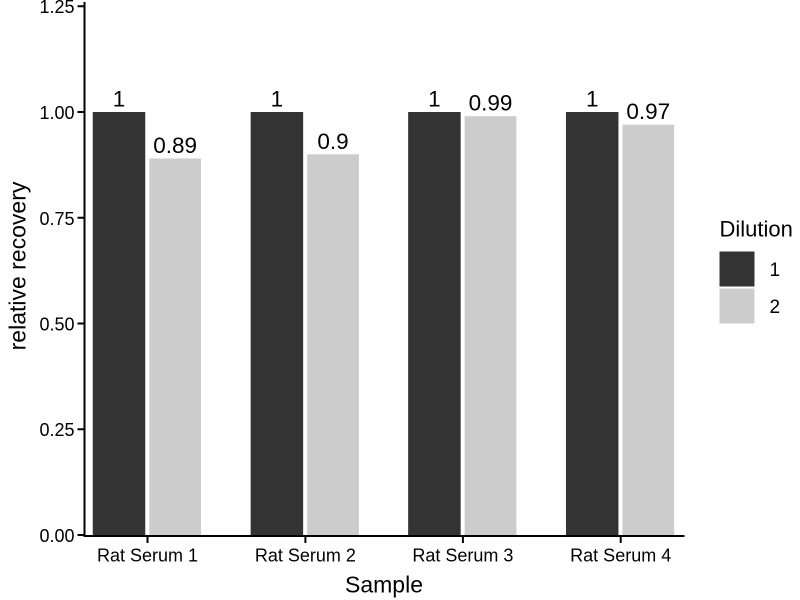  I want to click on svg-text: Sample, so click(384, 585).